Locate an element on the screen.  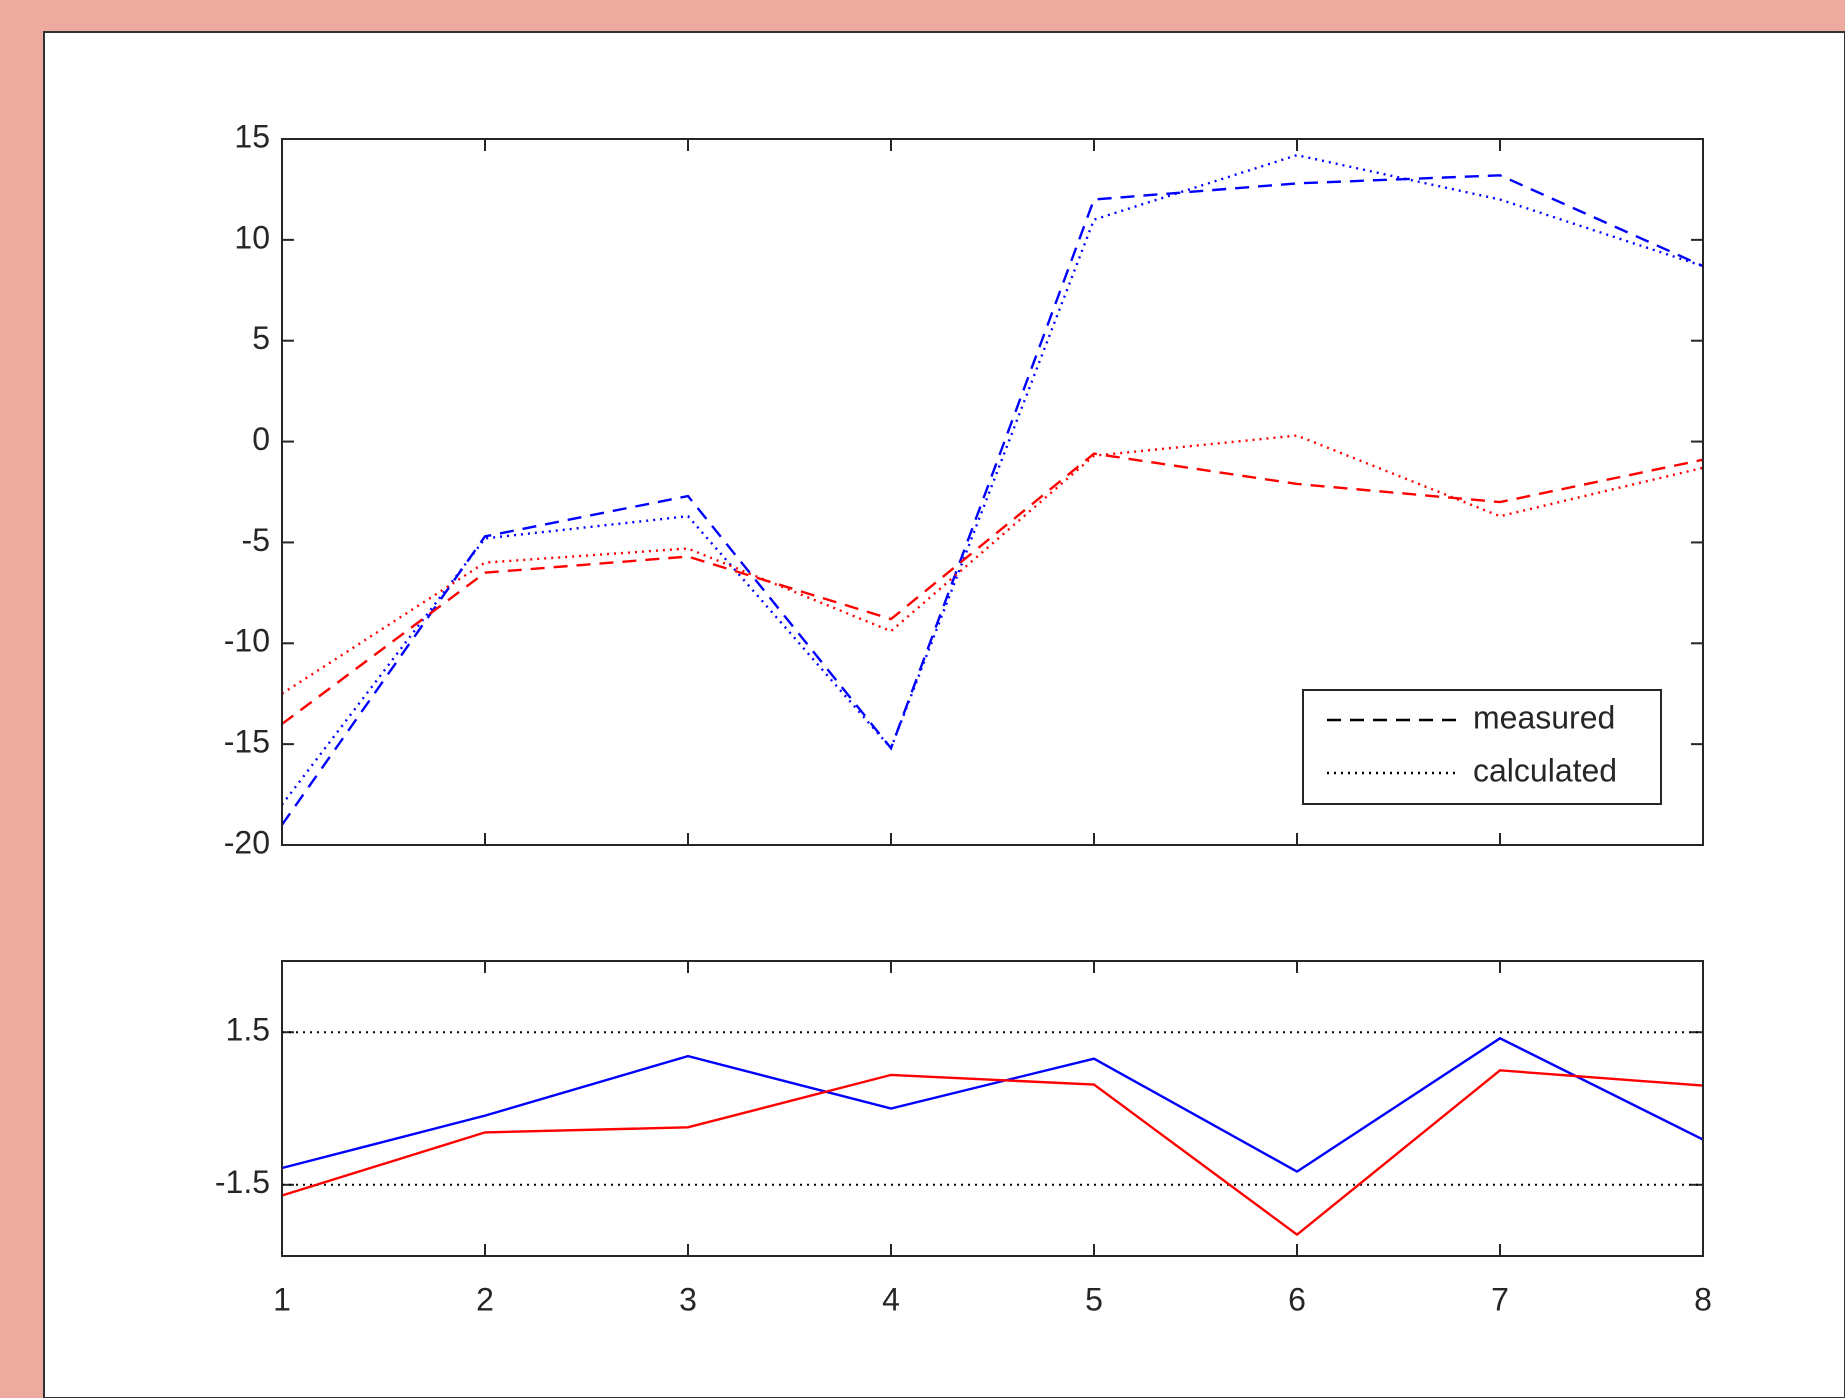
legend-box is located at coordinates (1482, 747).